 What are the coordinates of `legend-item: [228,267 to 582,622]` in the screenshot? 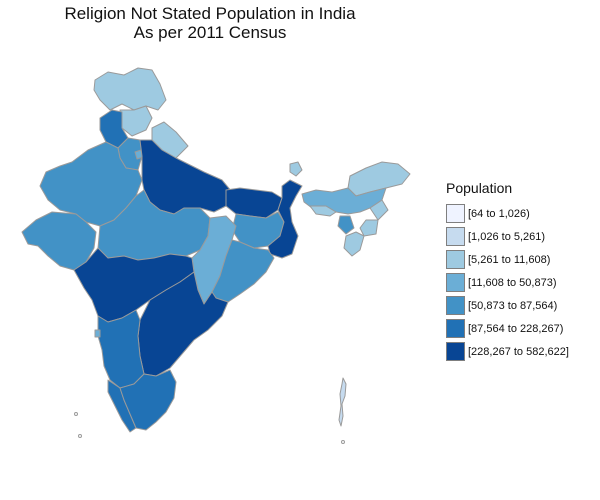 It's located at (521, 351).